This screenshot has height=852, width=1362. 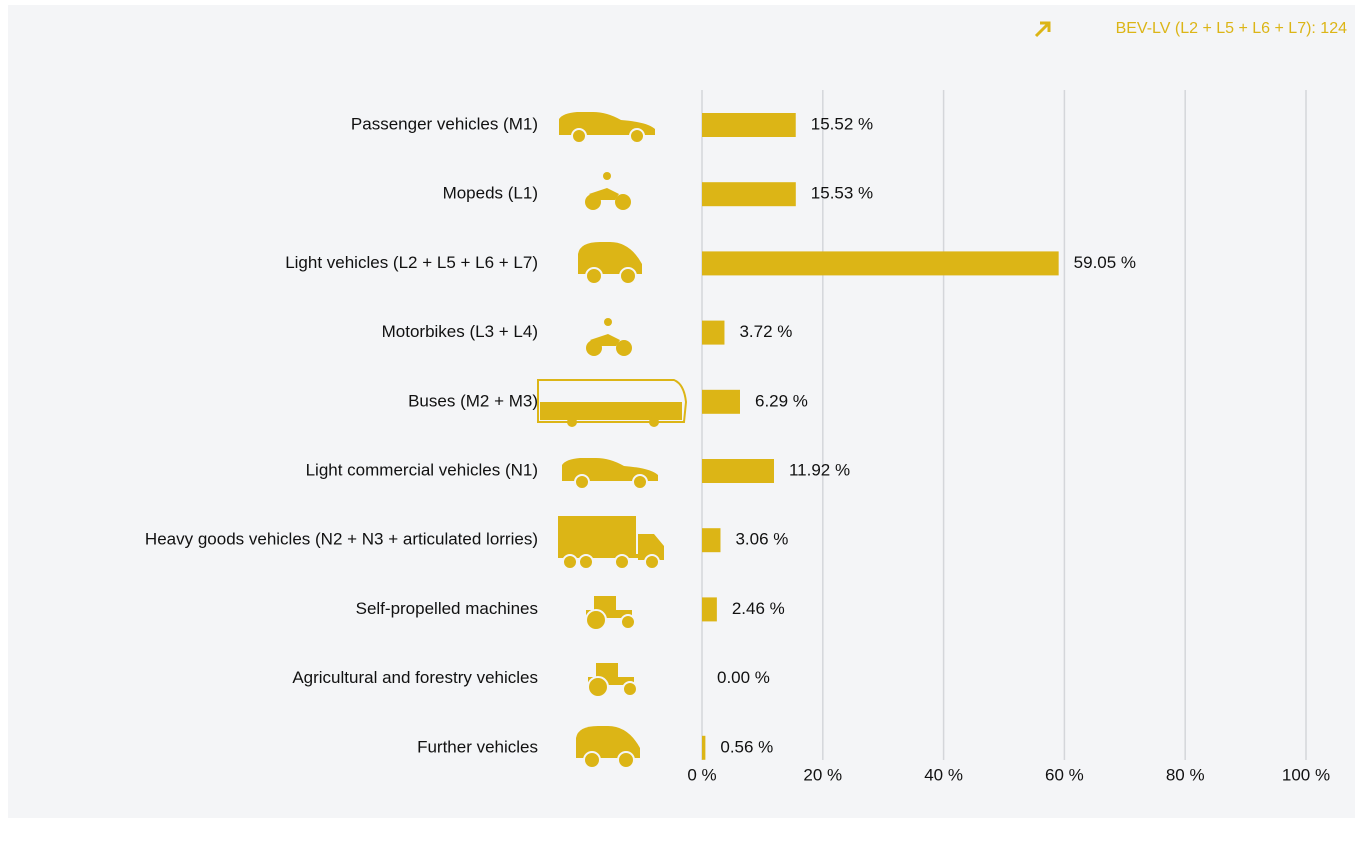 I want to click on value-label: 15.53 %, so click(x=842, y=193).